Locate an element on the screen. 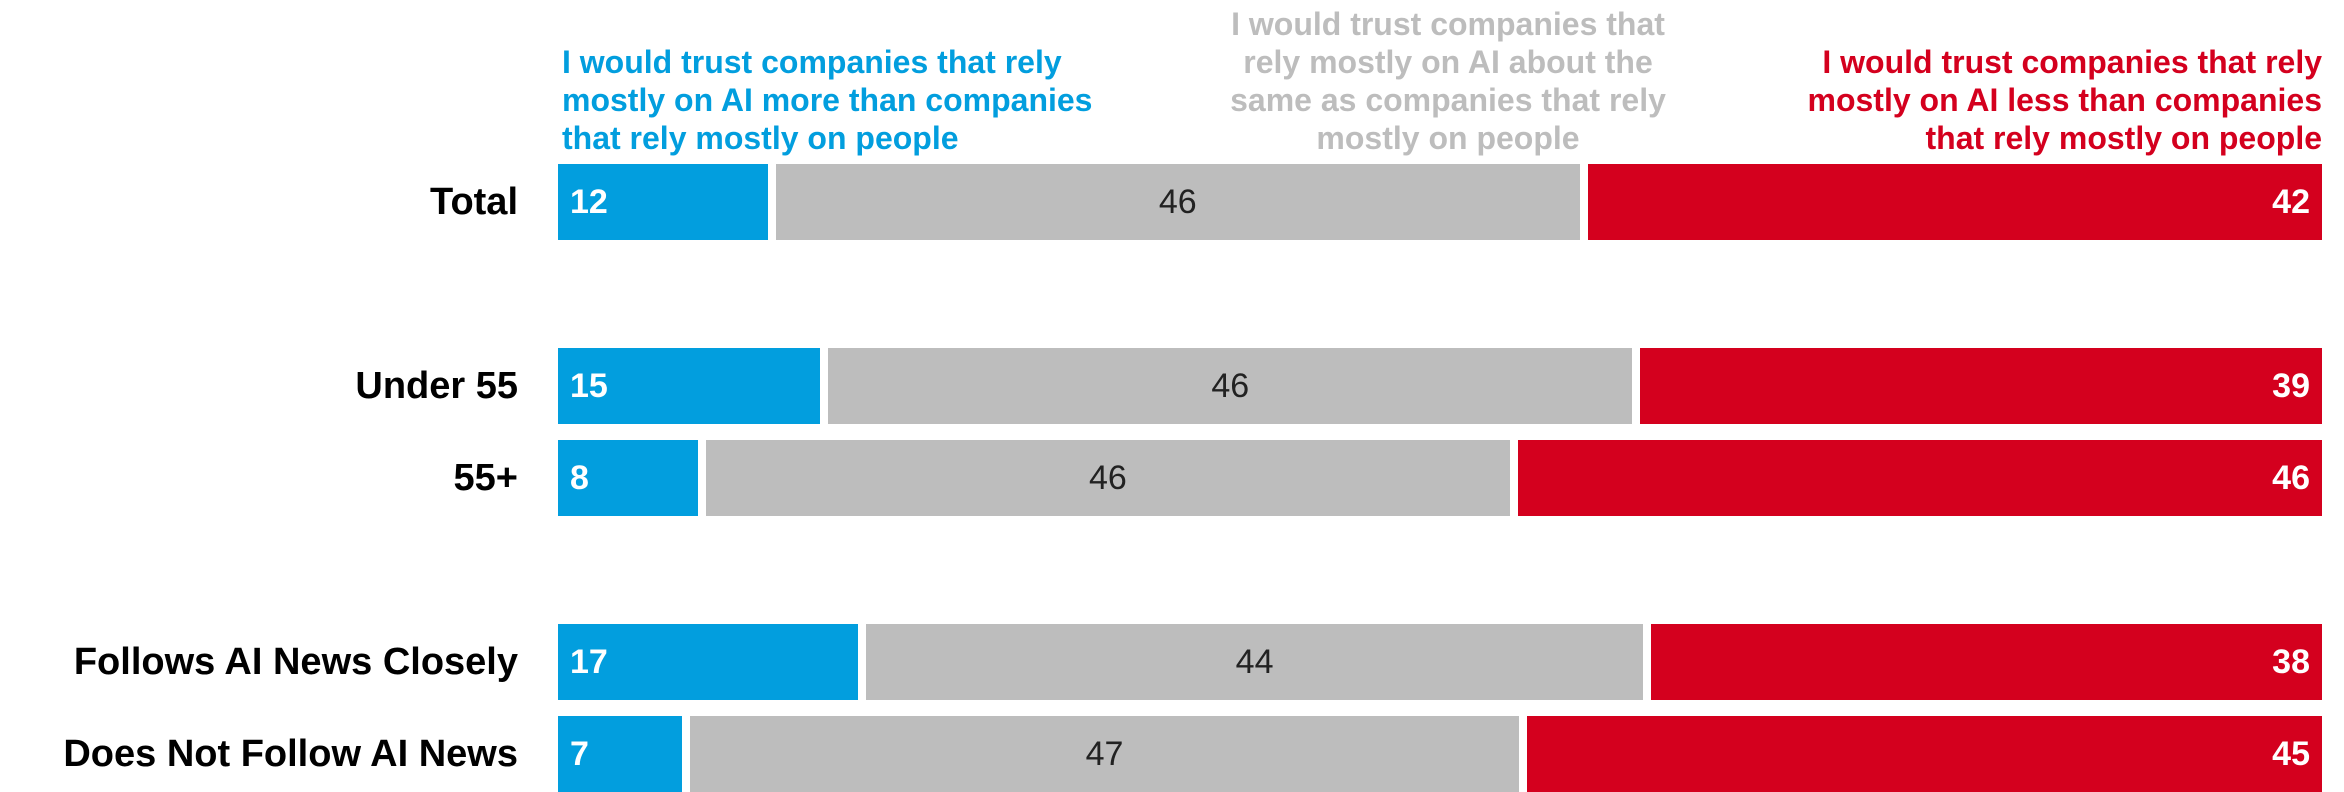 The width and height of the screenshot is (2344, 792). data-label-more: 12 is located at coordinates (589, 202).